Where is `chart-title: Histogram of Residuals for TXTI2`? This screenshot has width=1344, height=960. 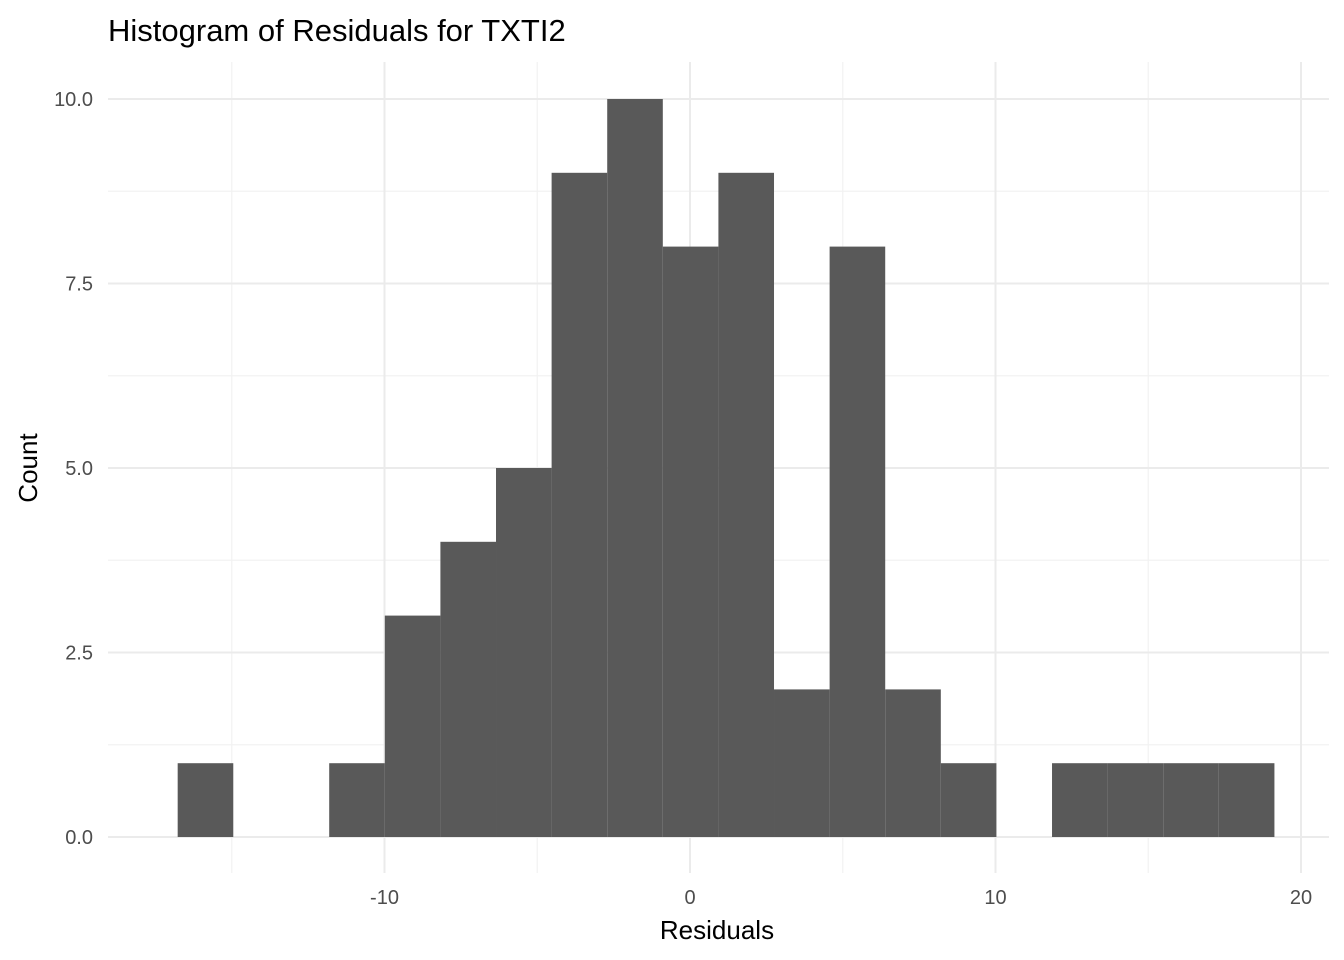 chart-title: Histogram of Residuals for TXTI2 is located at coordinates (337, 30).